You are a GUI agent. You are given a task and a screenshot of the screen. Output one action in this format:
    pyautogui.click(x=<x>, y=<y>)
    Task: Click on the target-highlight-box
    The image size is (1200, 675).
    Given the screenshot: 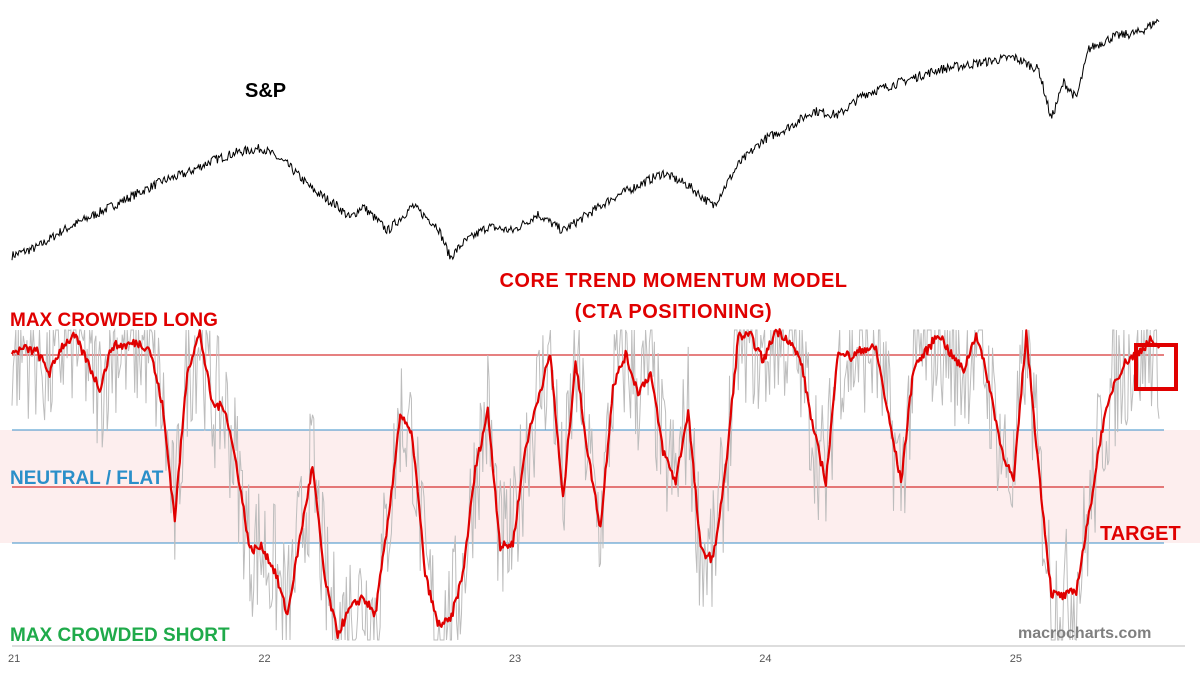 What is the action you would take?
    pyautogui.click(x=1156, y=367)
    